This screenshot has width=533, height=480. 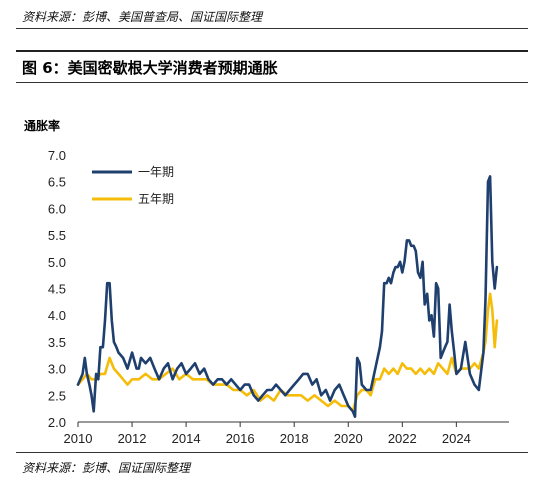 What do you see at coordinates (57, 235) in the screenshot?
I see `y-tick-label: 5.5` at bounding box center [57, 235].